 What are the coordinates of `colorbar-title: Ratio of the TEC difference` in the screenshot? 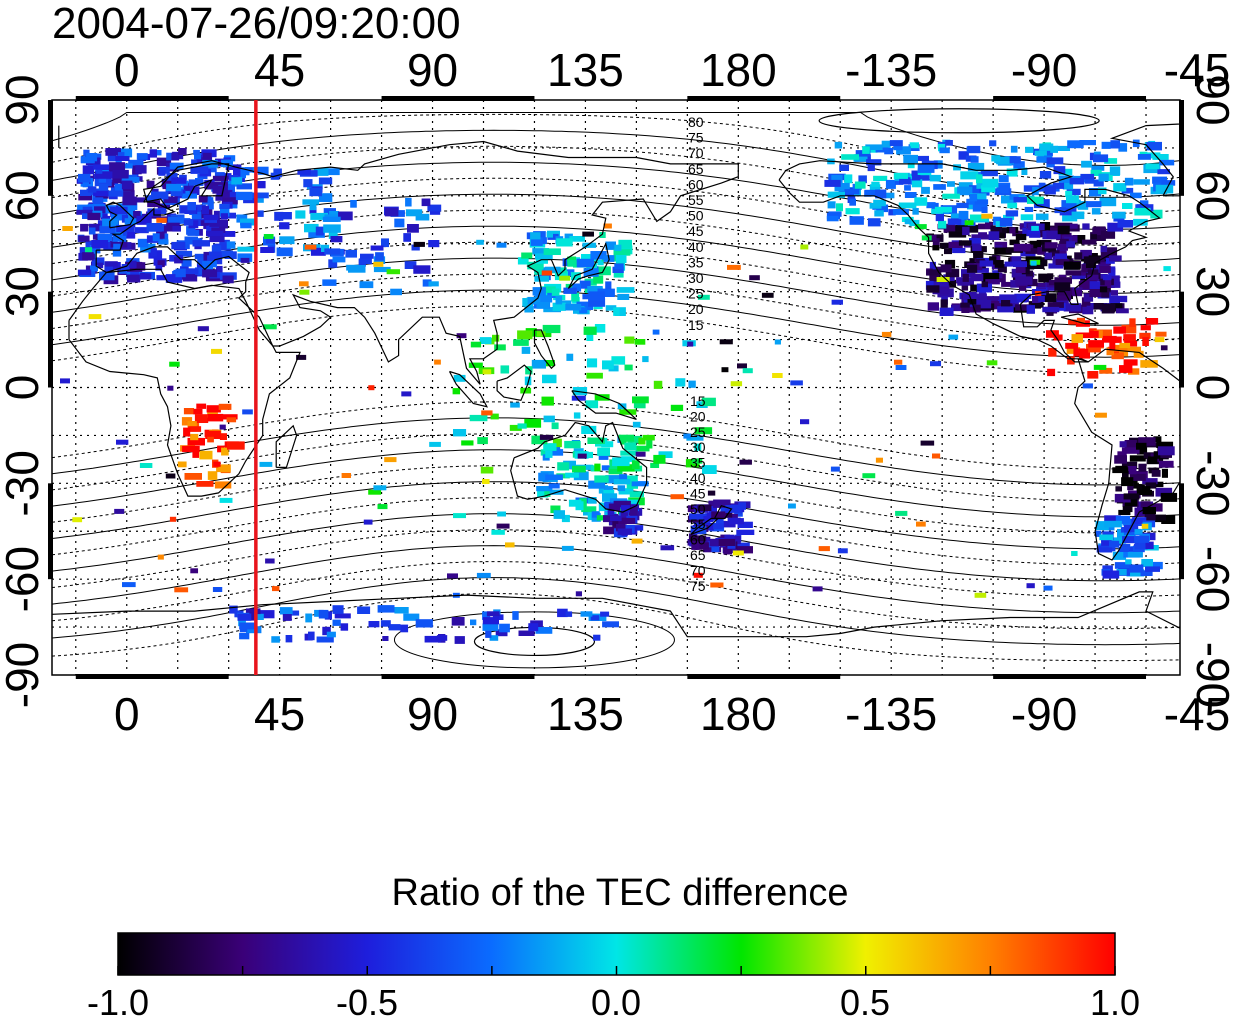 It's located at (620, 893).